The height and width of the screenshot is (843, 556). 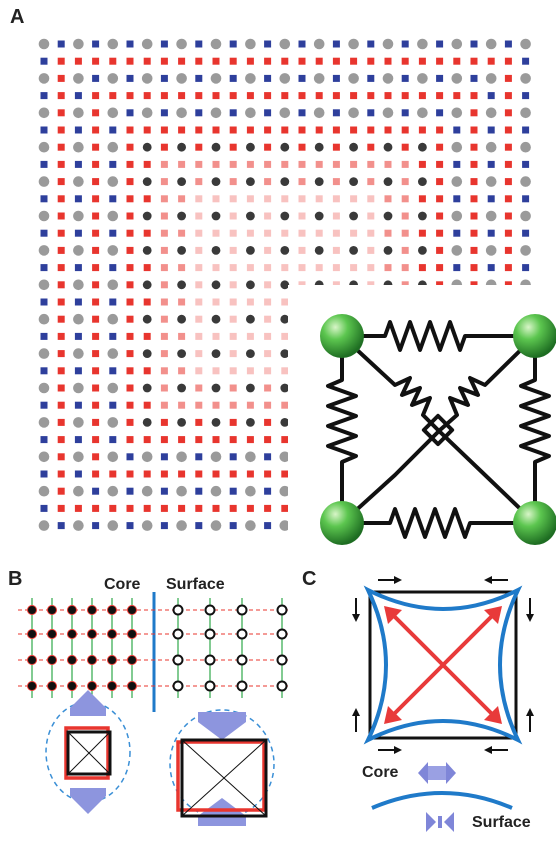 What do you see at coordinates (342, 523) in the screenshot?
I see `node-bottom-left` at bounding box center [342, 523].